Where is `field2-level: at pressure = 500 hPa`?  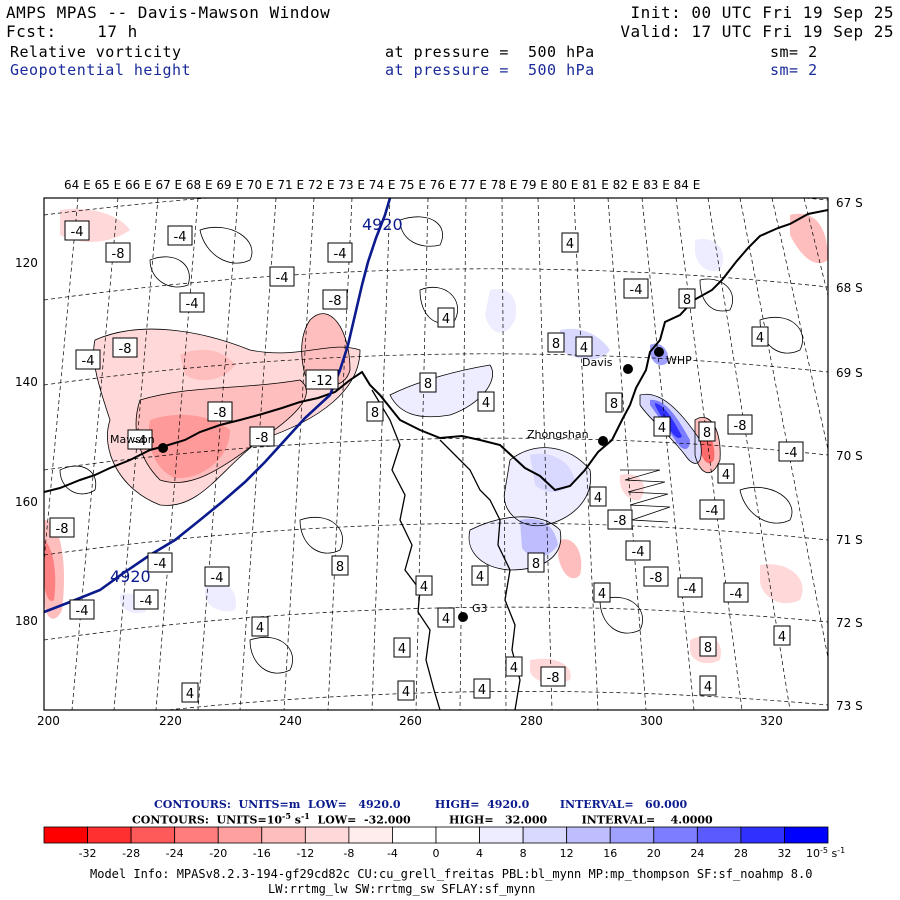
field2-level: at pressure = 500 hPa is located at coordinates (490, 70).